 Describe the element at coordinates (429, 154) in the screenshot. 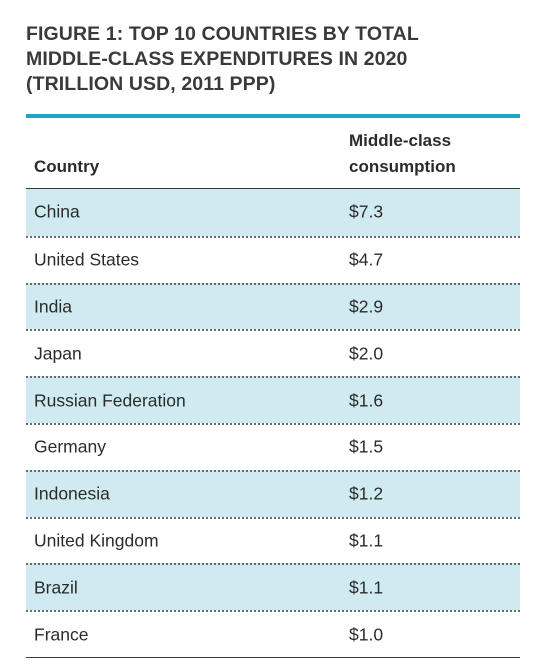

I see `header-consumption: Middle-class consumption` at that location.